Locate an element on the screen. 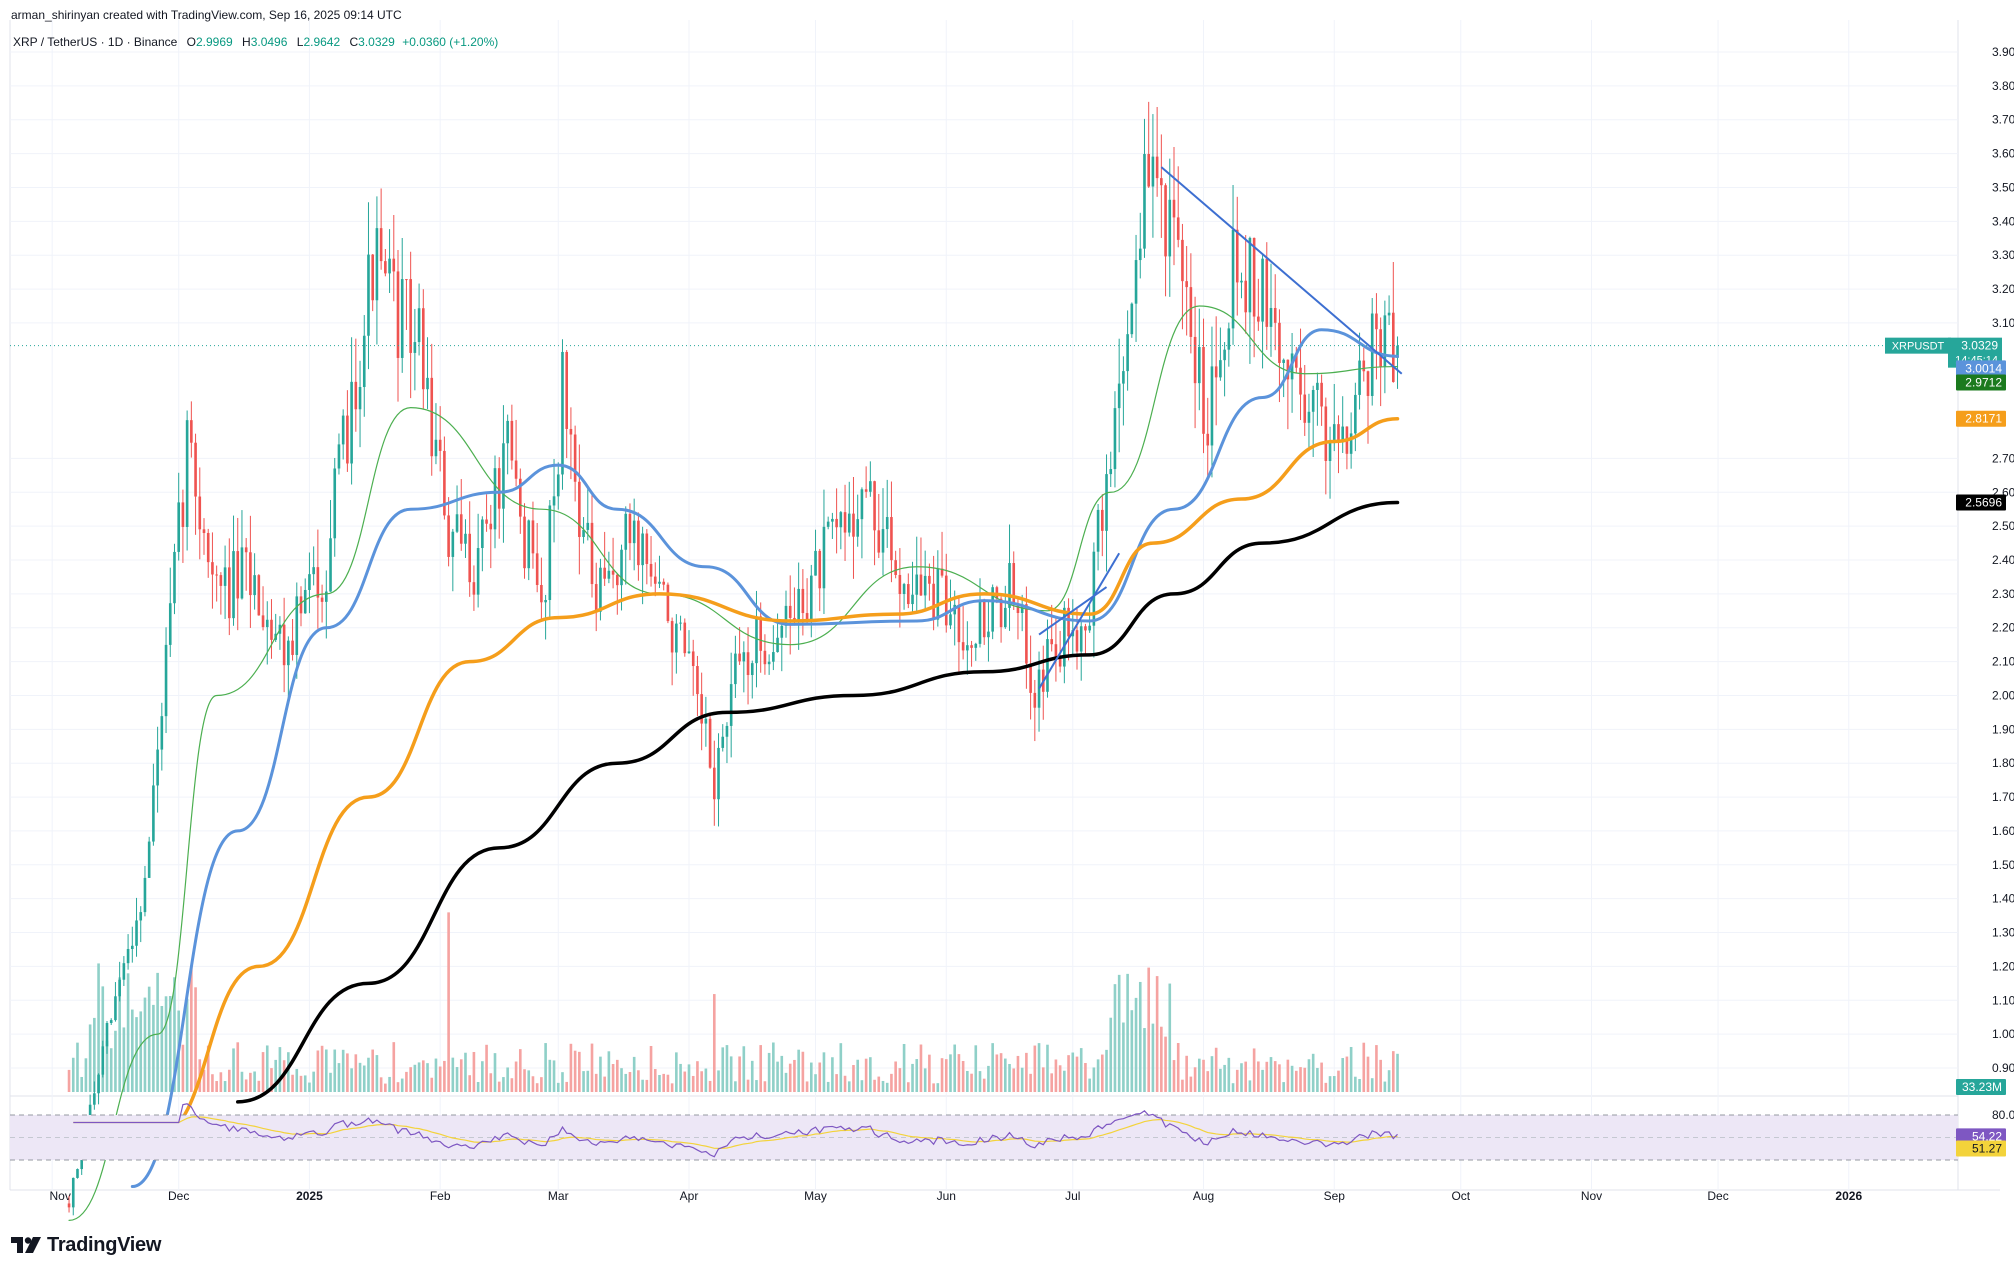 The image size is (2014, 1269). price-tick-label: 1.4000 is located at coordinates (2003, 899).